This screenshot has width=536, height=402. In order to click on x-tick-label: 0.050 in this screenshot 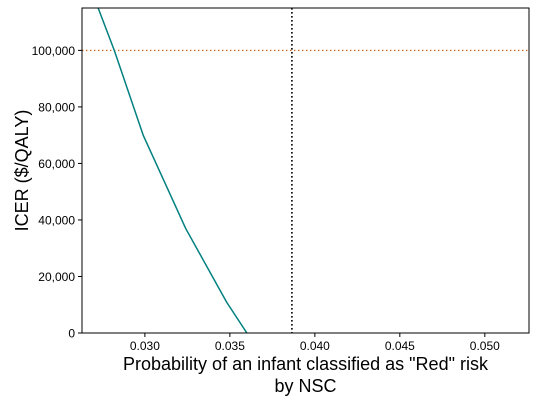, I will do `click(485, 346)`.